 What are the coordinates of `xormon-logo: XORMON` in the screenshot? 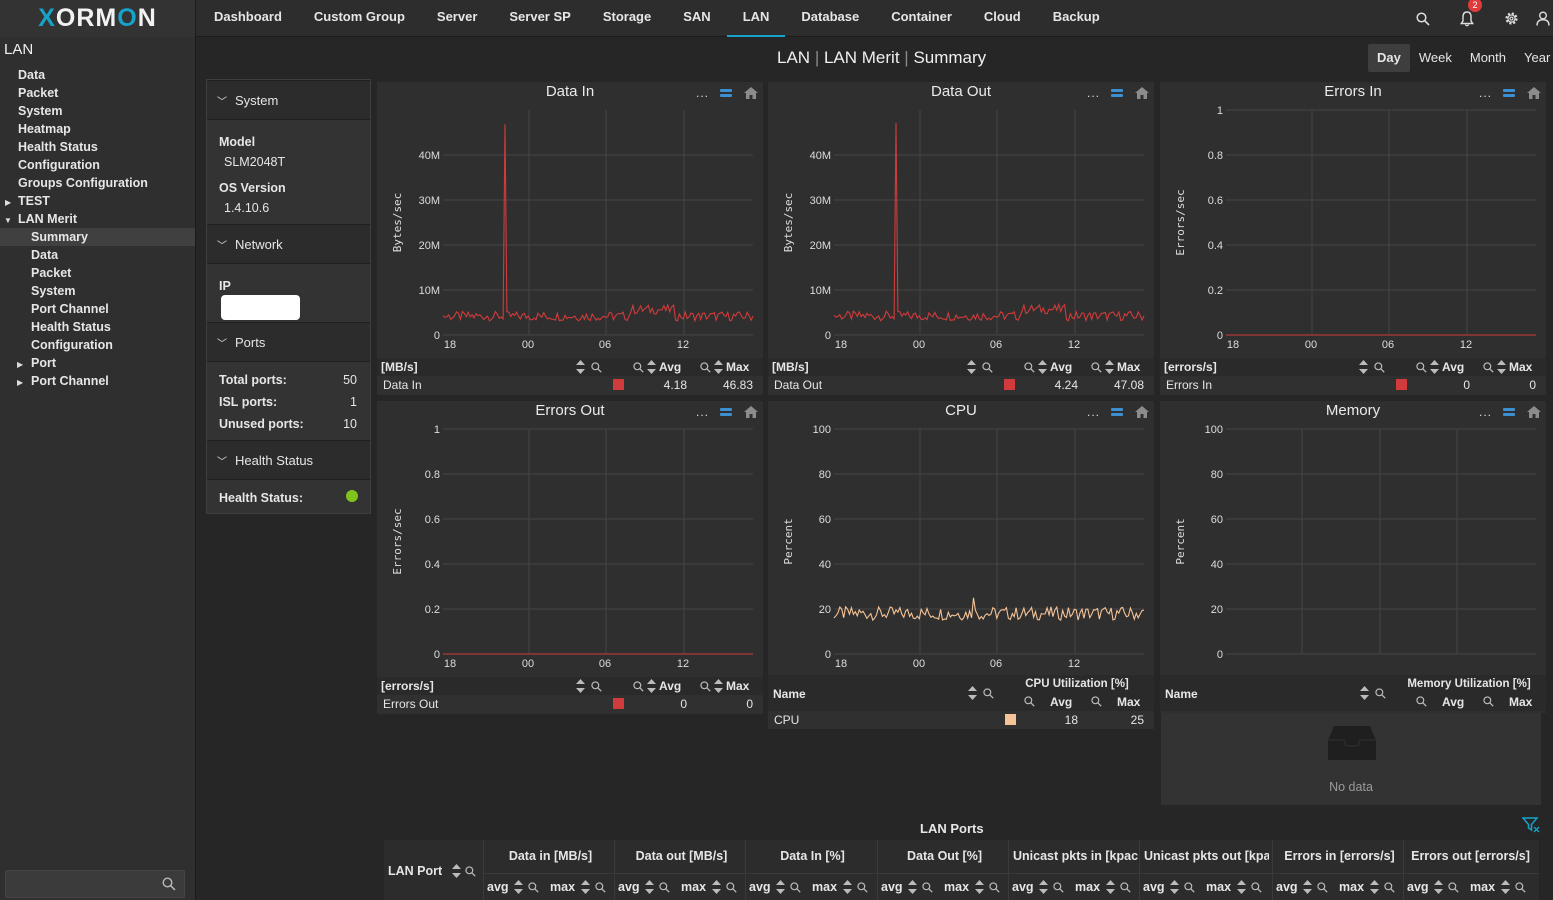 It's located at (98, 18).